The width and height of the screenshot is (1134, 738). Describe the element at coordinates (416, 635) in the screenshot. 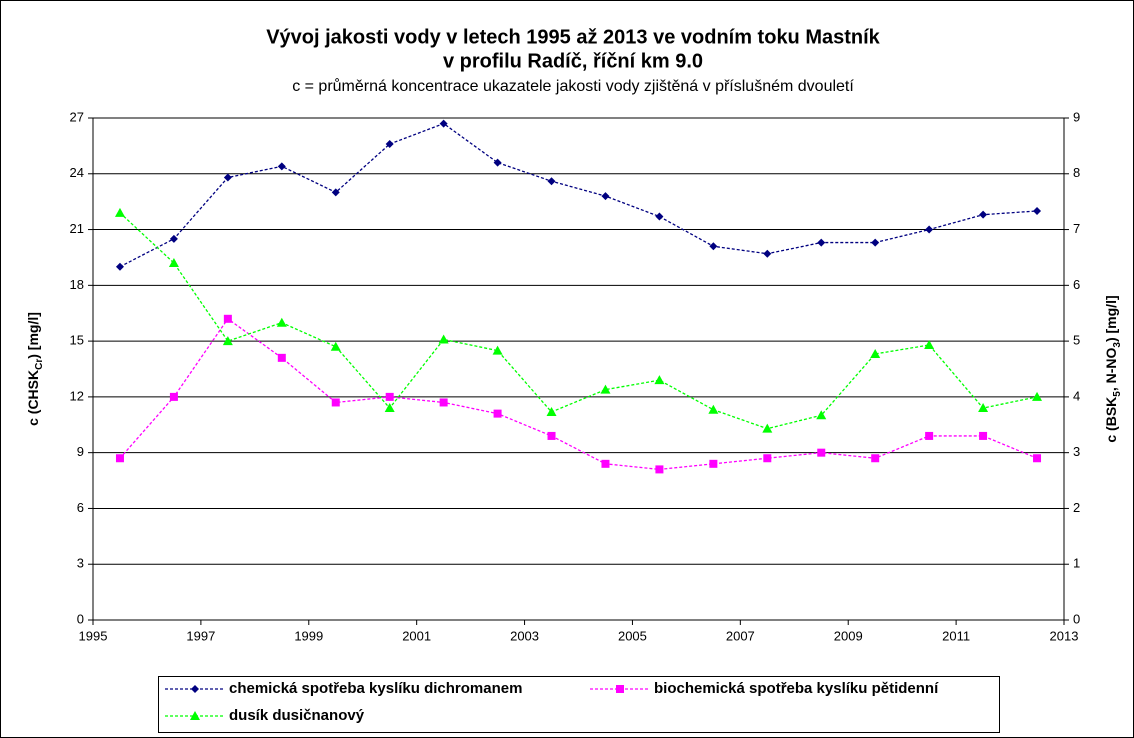

I see `x-tick-label: 2001` at that location.